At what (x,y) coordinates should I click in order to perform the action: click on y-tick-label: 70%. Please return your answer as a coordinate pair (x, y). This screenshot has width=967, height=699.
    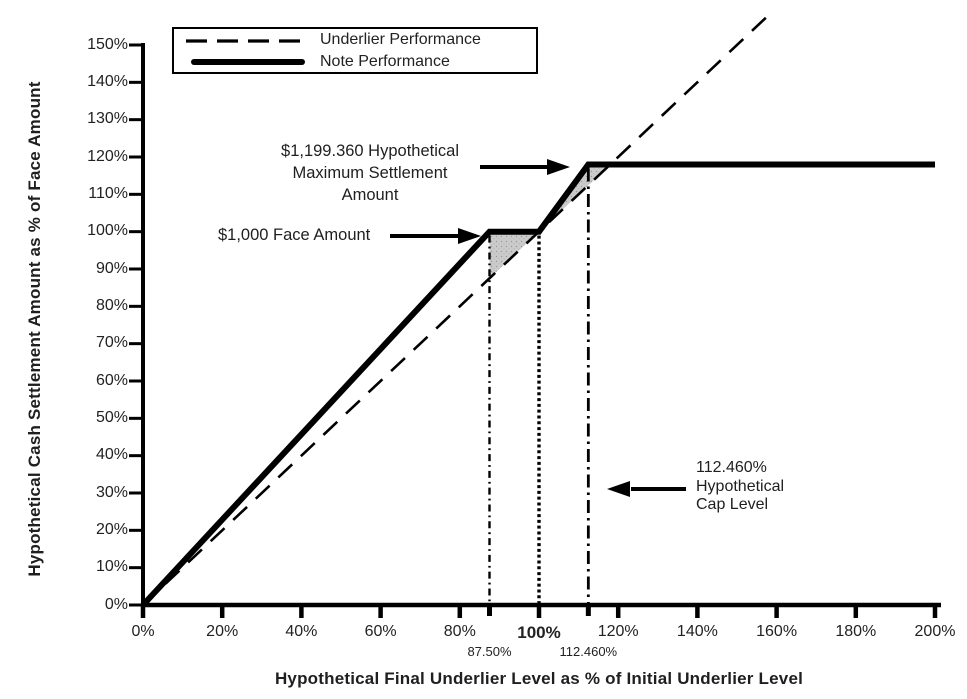
    Looking at the image, I should click on (111, 343).